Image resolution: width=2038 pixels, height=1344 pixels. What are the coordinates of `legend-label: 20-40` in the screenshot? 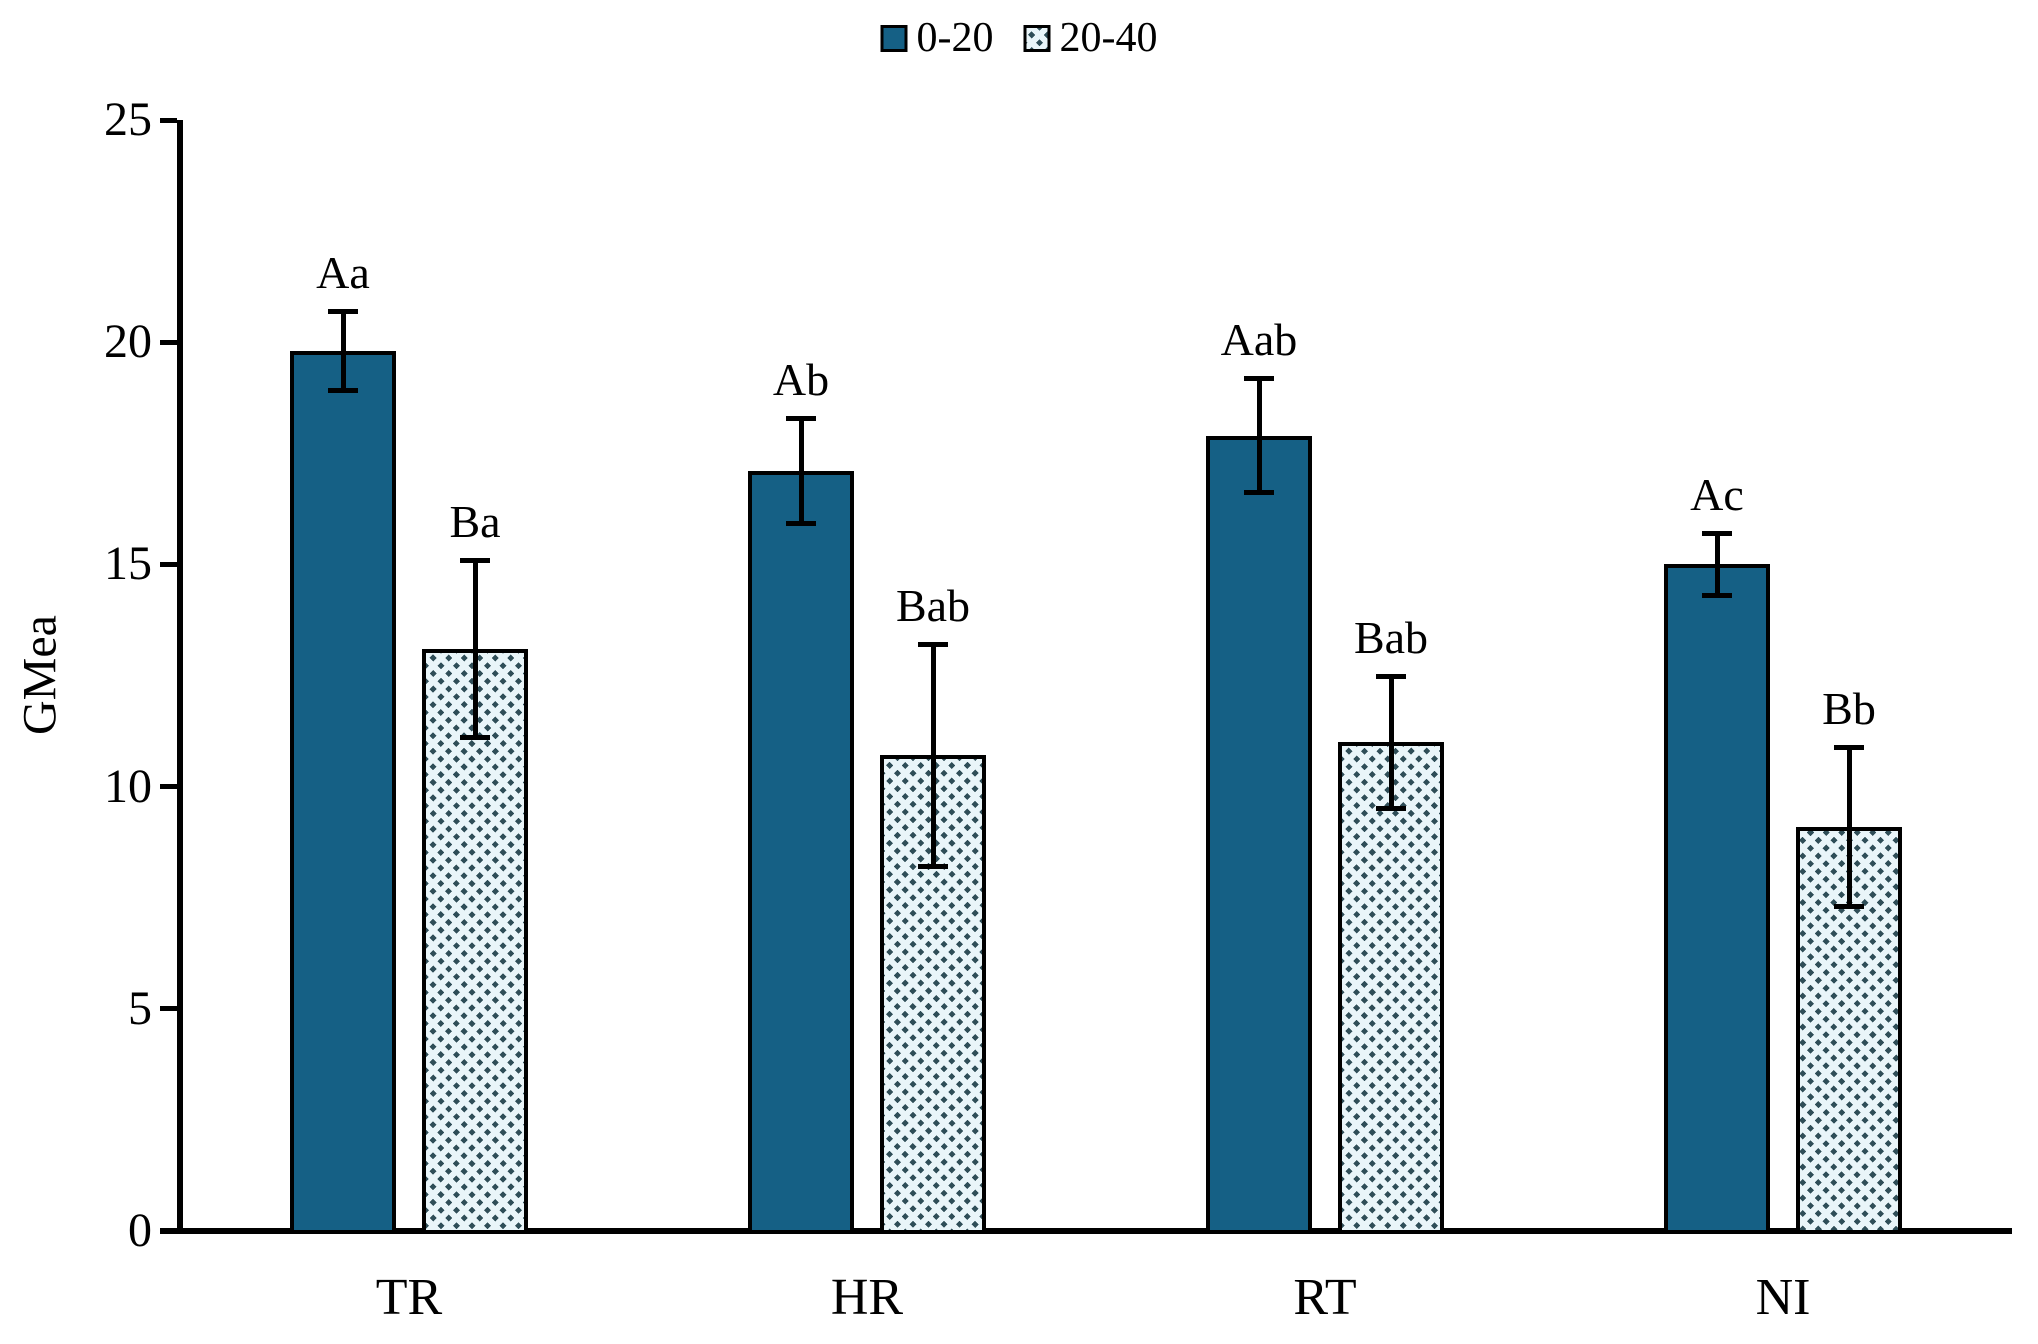 It's located at (1108, 38).